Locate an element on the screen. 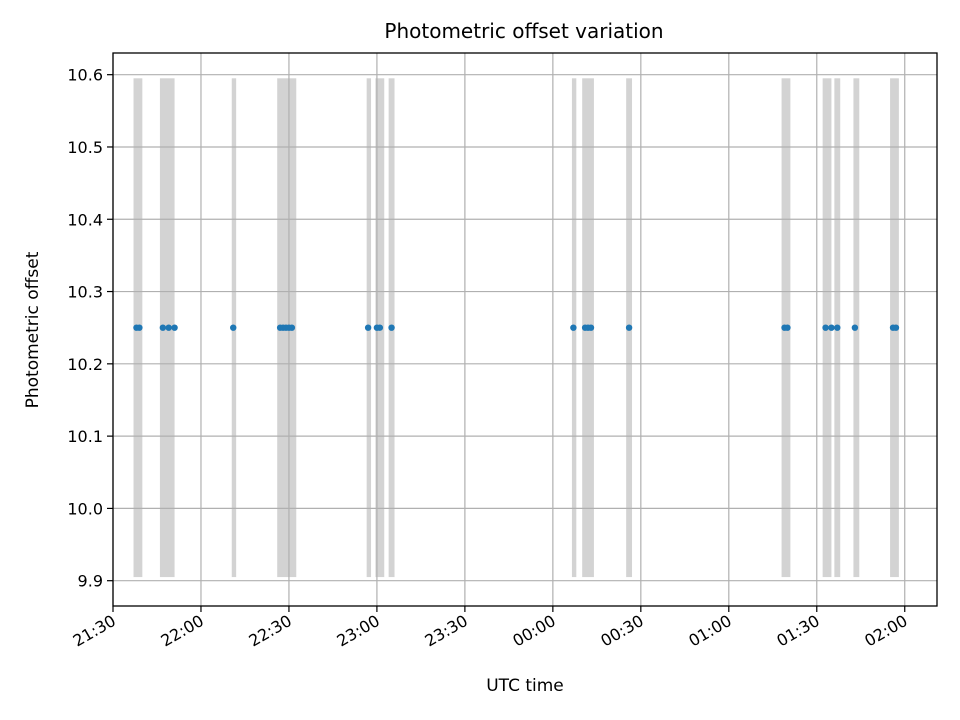 The image size is (960, 720). chart-title: Photometric offset variation is located at coordinates (523, 31).